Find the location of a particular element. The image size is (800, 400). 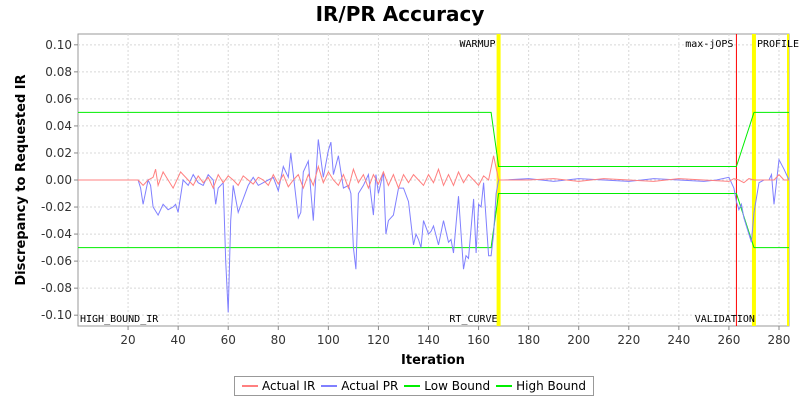

series-line-high-bound is located at coordinates (433, 139).